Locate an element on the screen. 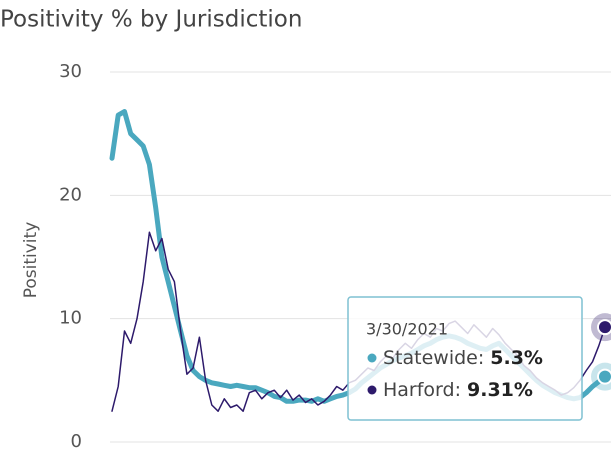  y-tick-label: 0 is located at coordinates (76, 441).